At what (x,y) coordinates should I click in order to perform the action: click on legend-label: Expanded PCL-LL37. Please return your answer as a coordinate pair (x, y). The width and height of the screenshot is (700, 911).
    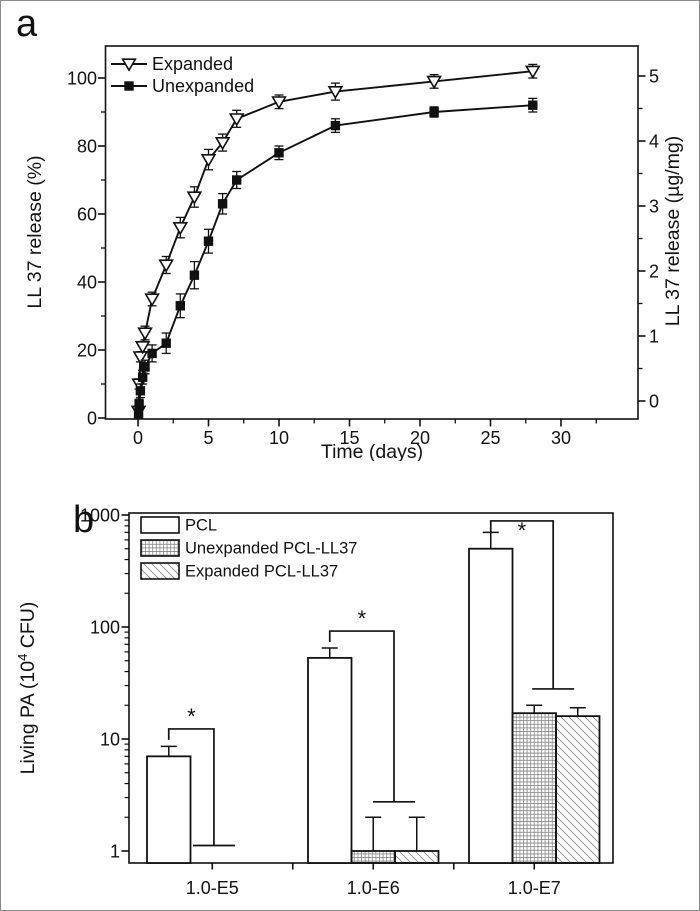
    Looking at the image, I should click on (261, 572).